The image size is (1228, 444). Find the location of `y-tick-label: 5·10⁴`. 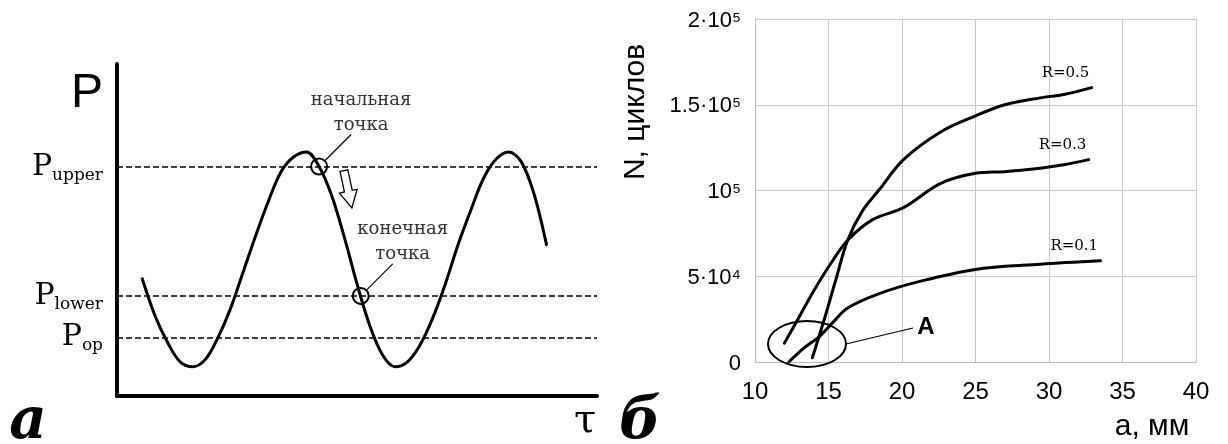

y-tick-label: 5·10⁴ is located at coordinates (714, 276).